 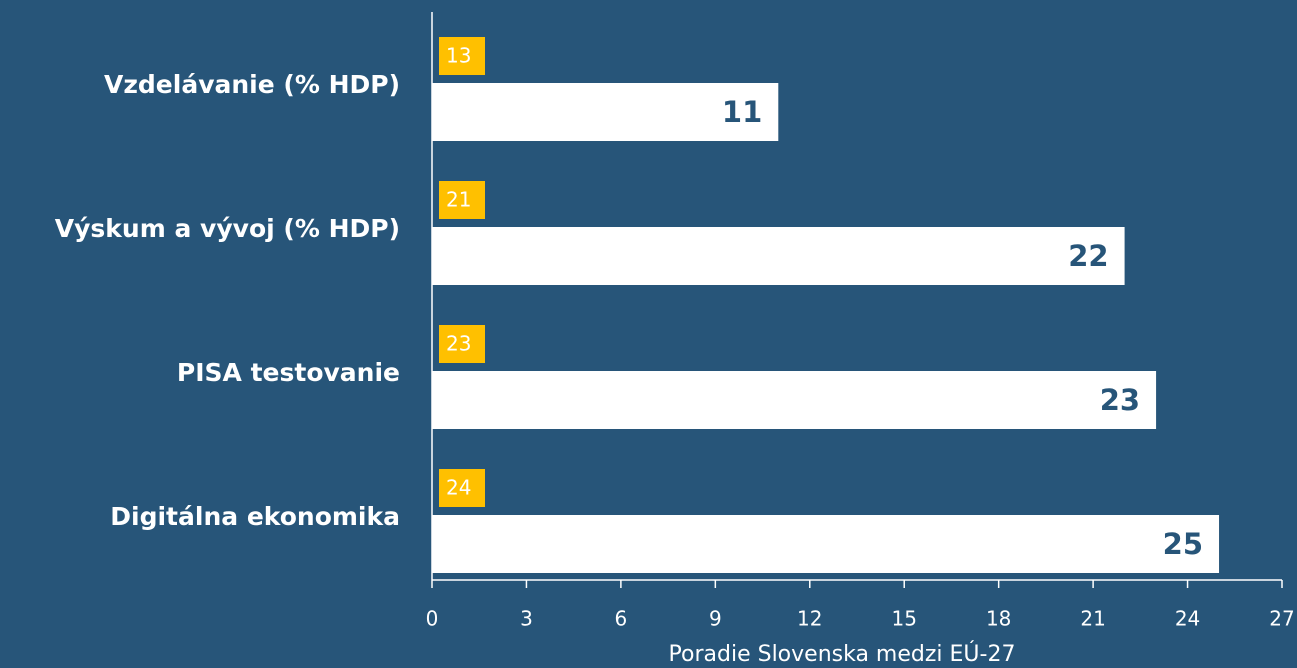 What do you see at coordinates (715, 619) in the screenshot?
I see `x-tick-label: 9` at bounding box center [715, 619].